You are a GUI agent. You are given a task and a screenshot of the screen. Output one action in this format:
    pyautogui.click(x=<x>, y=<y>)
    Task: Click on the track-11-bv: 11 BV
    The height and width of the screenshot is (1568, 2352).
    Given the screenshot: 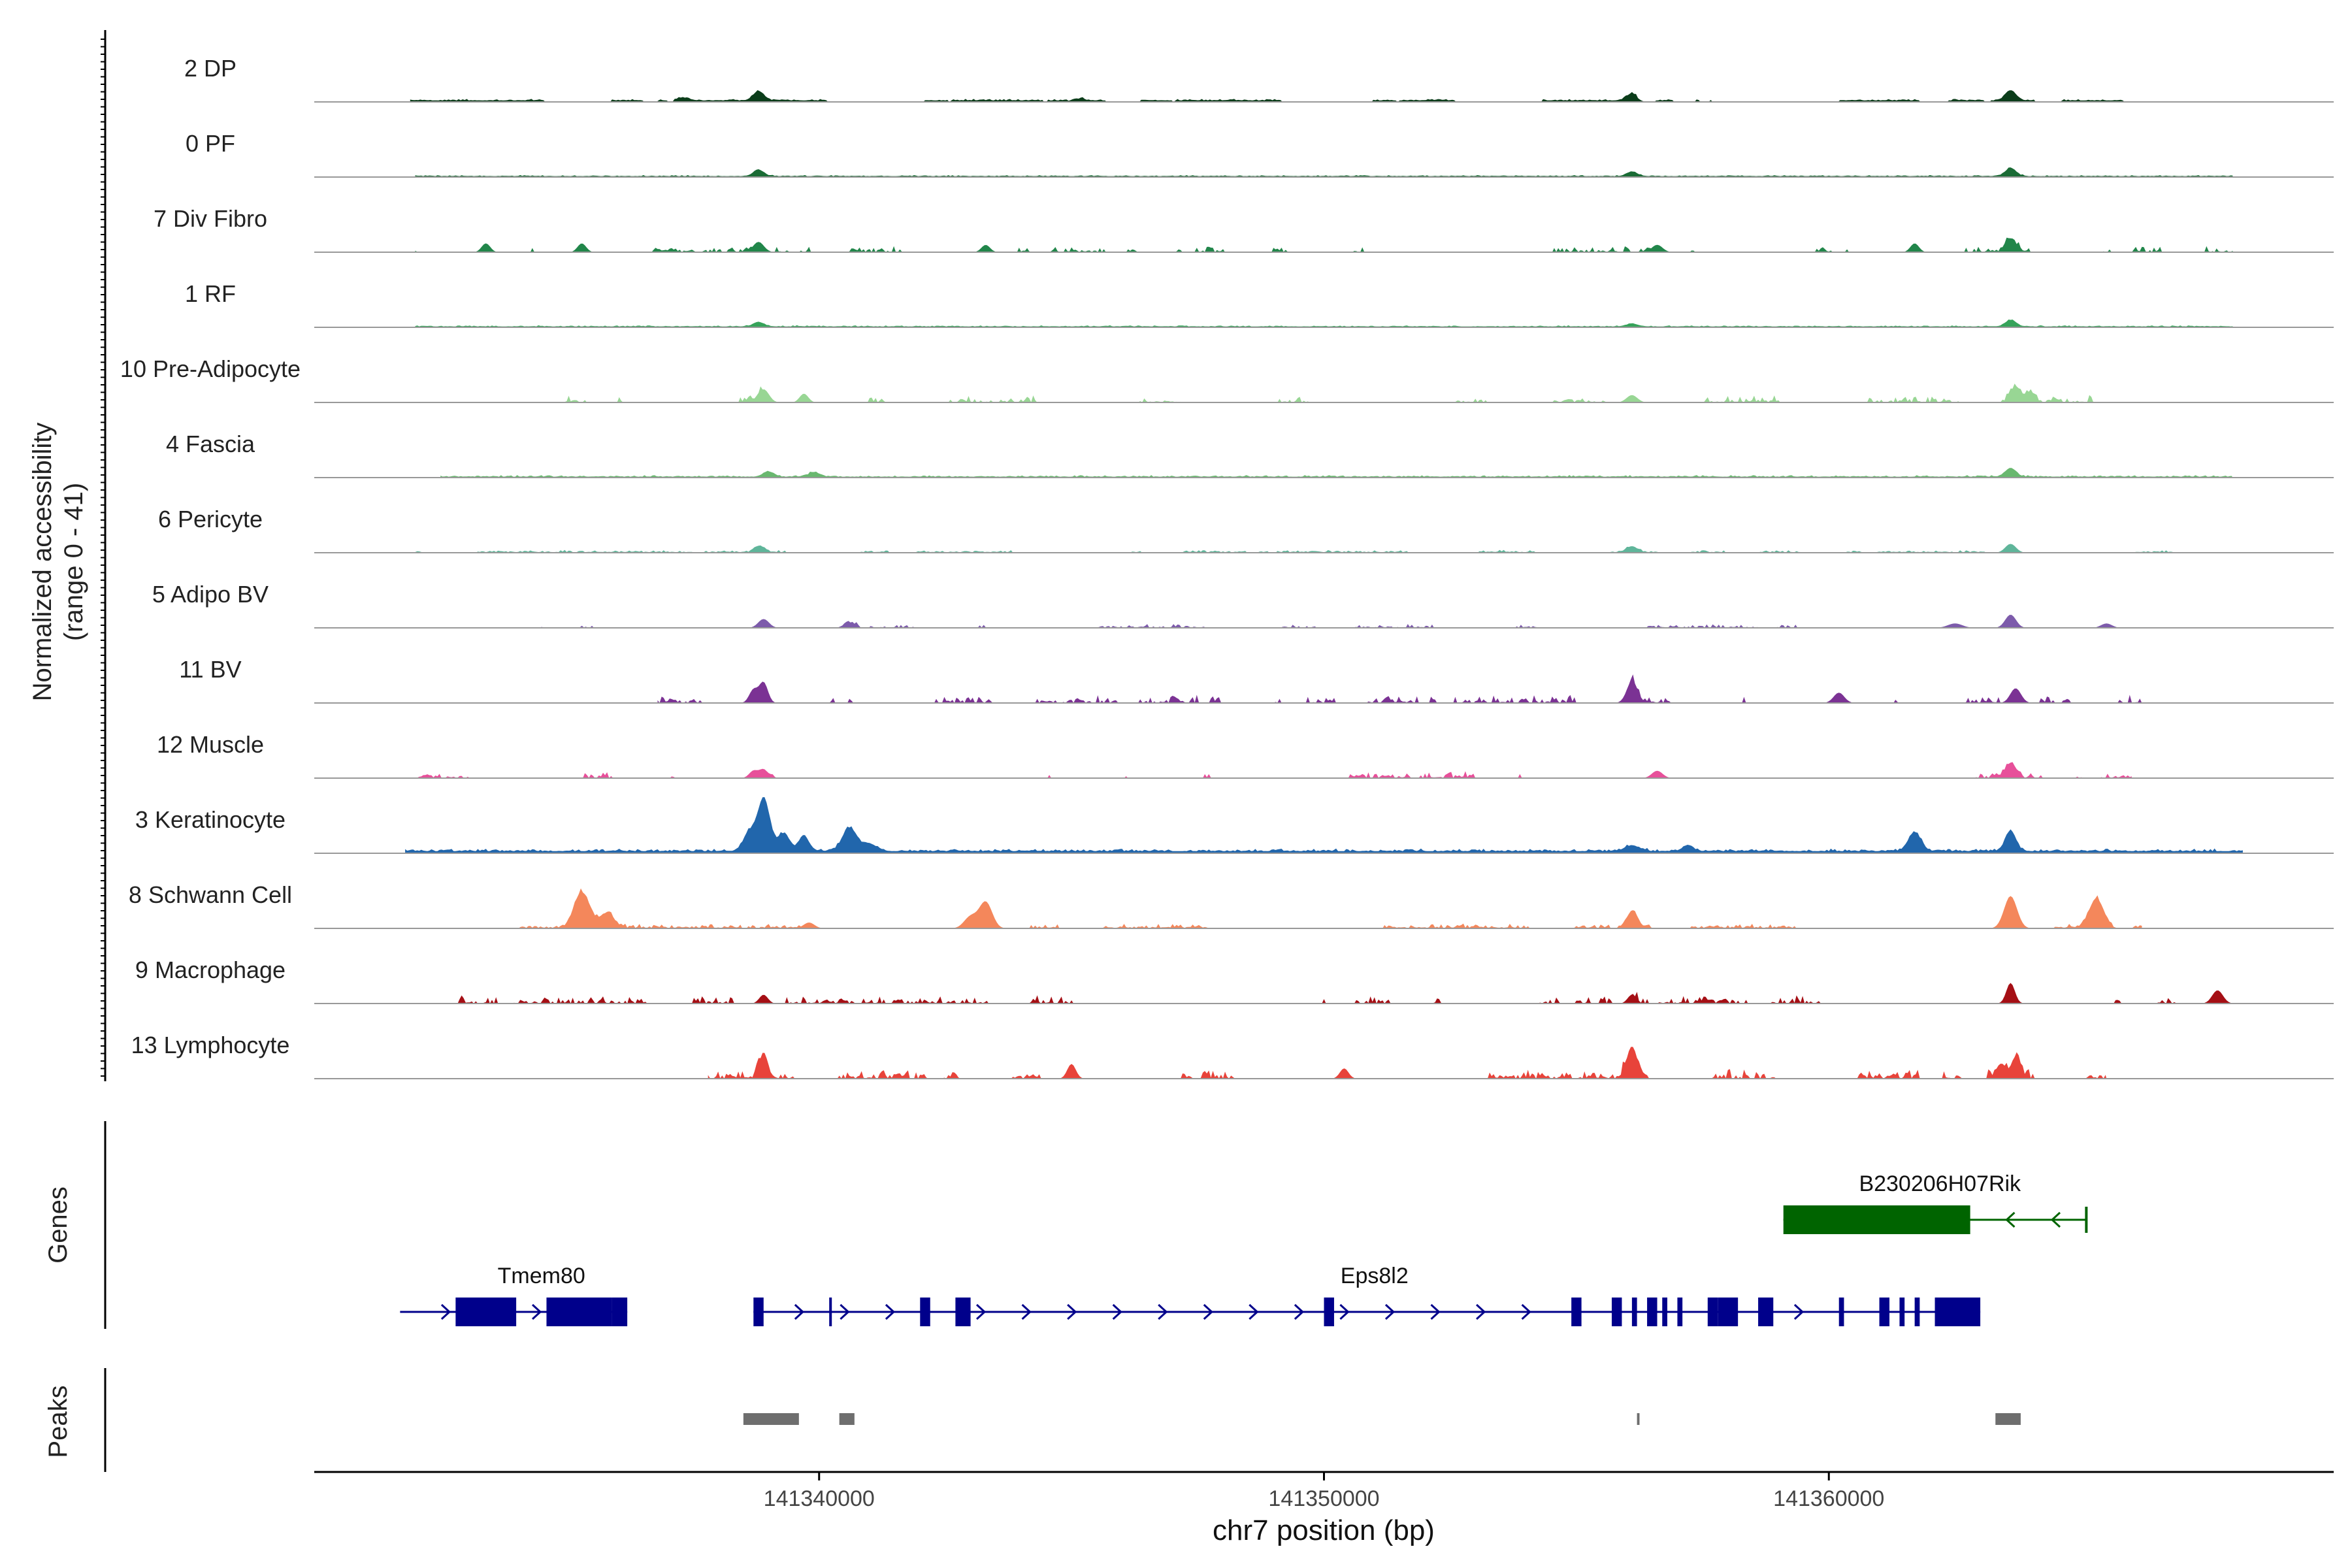 What is the action you would take?
    pyautogui.click(x=1256, y=680)
    